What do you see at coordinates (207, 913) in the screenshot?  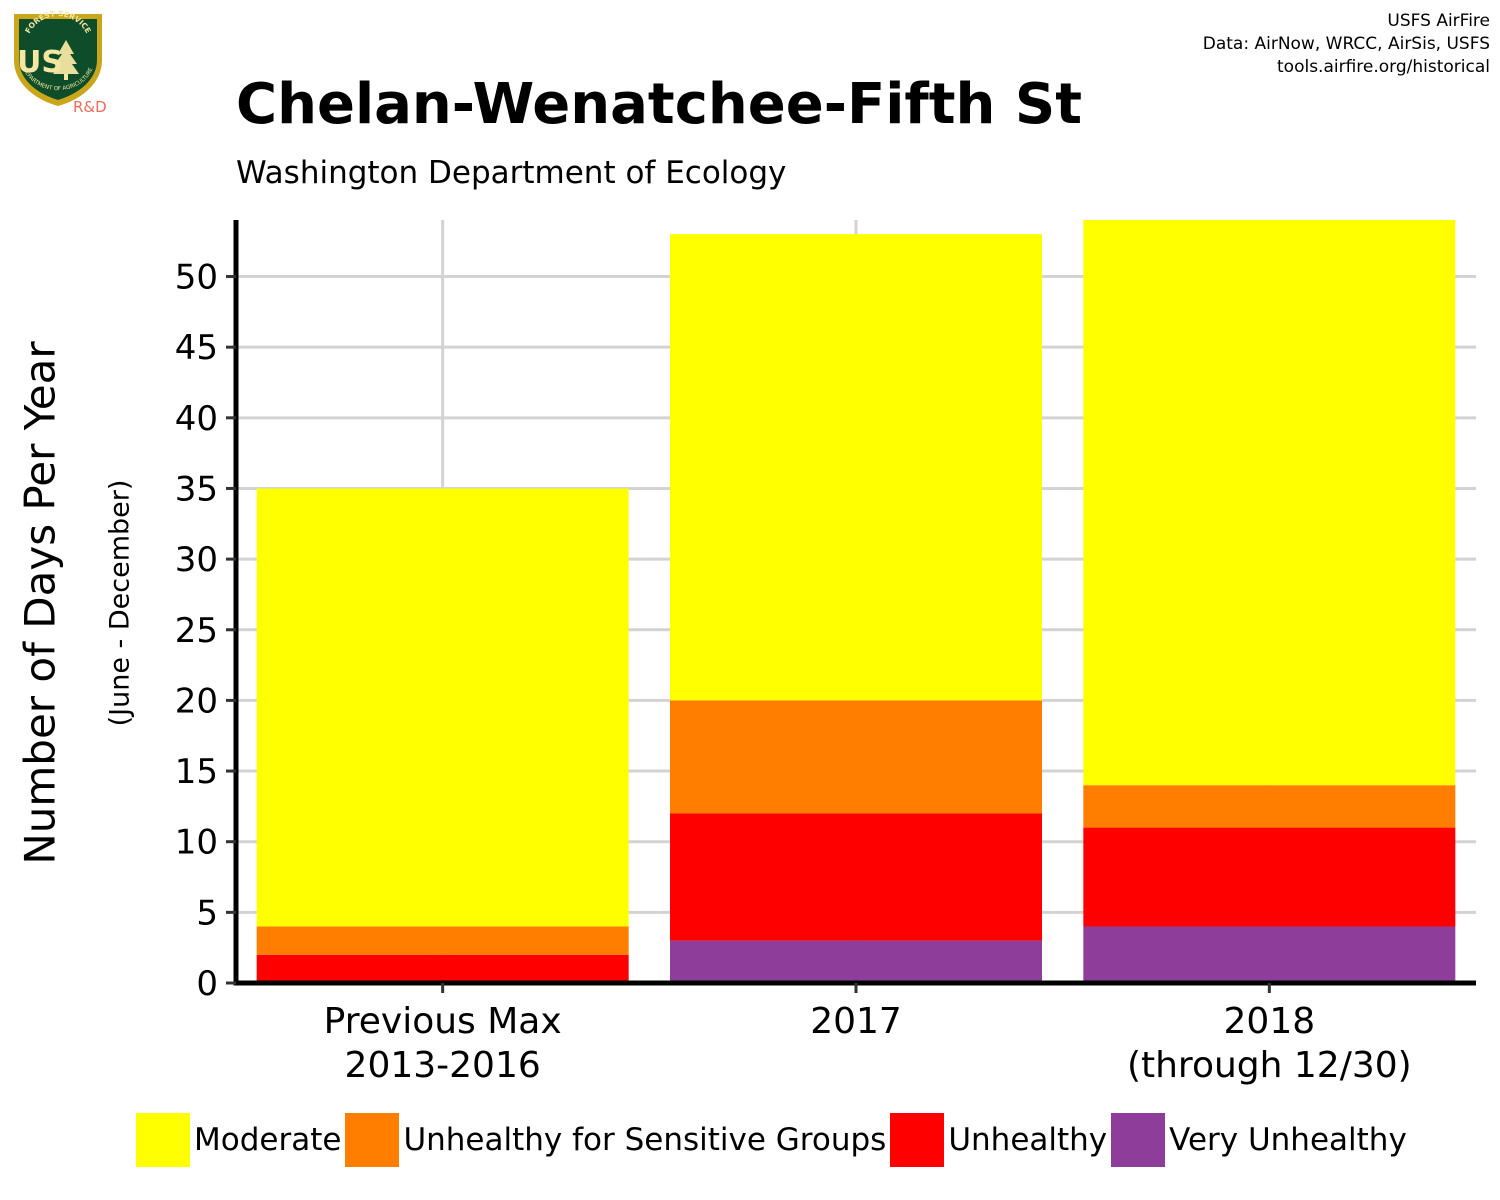 I see `y-tick-label: 5` at bounding box center [207, 913].